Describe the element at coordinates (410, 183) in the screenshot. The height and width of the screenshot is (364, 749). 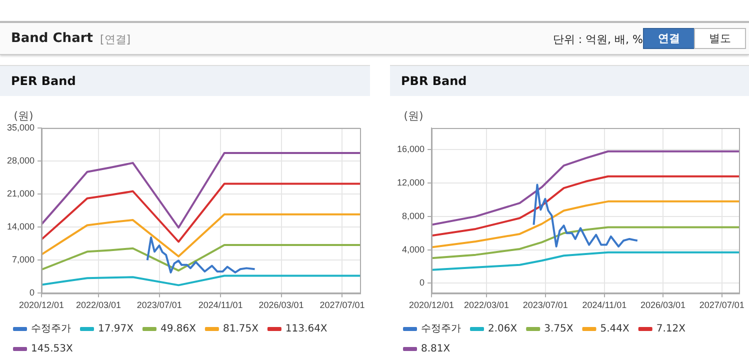
I see `y-tick-label: 12,000` at that location.